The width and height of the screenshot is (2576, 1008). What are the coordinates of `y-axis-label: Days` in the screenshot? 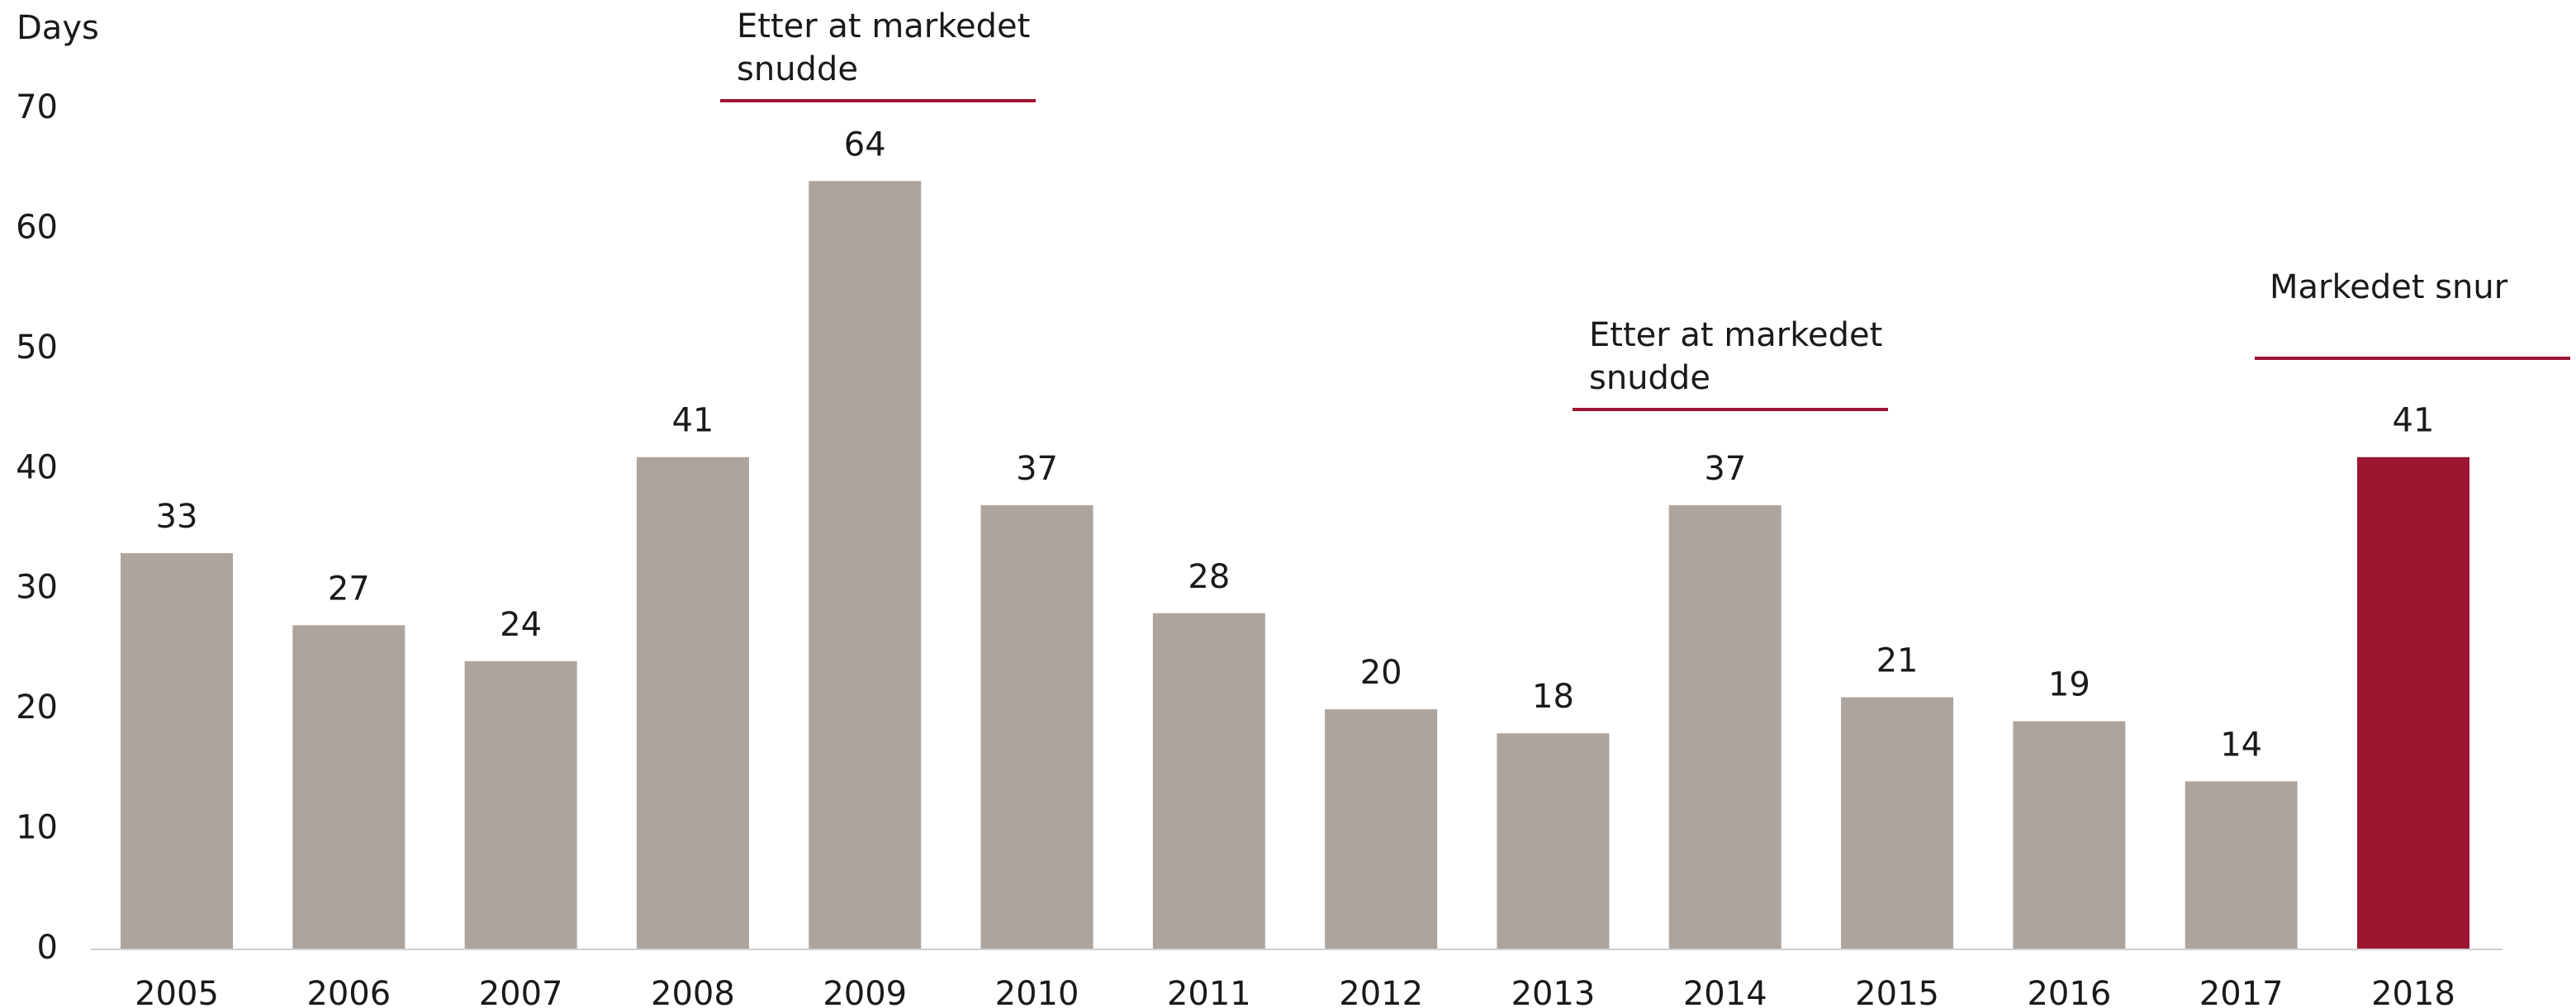 It's located at (58, 28).